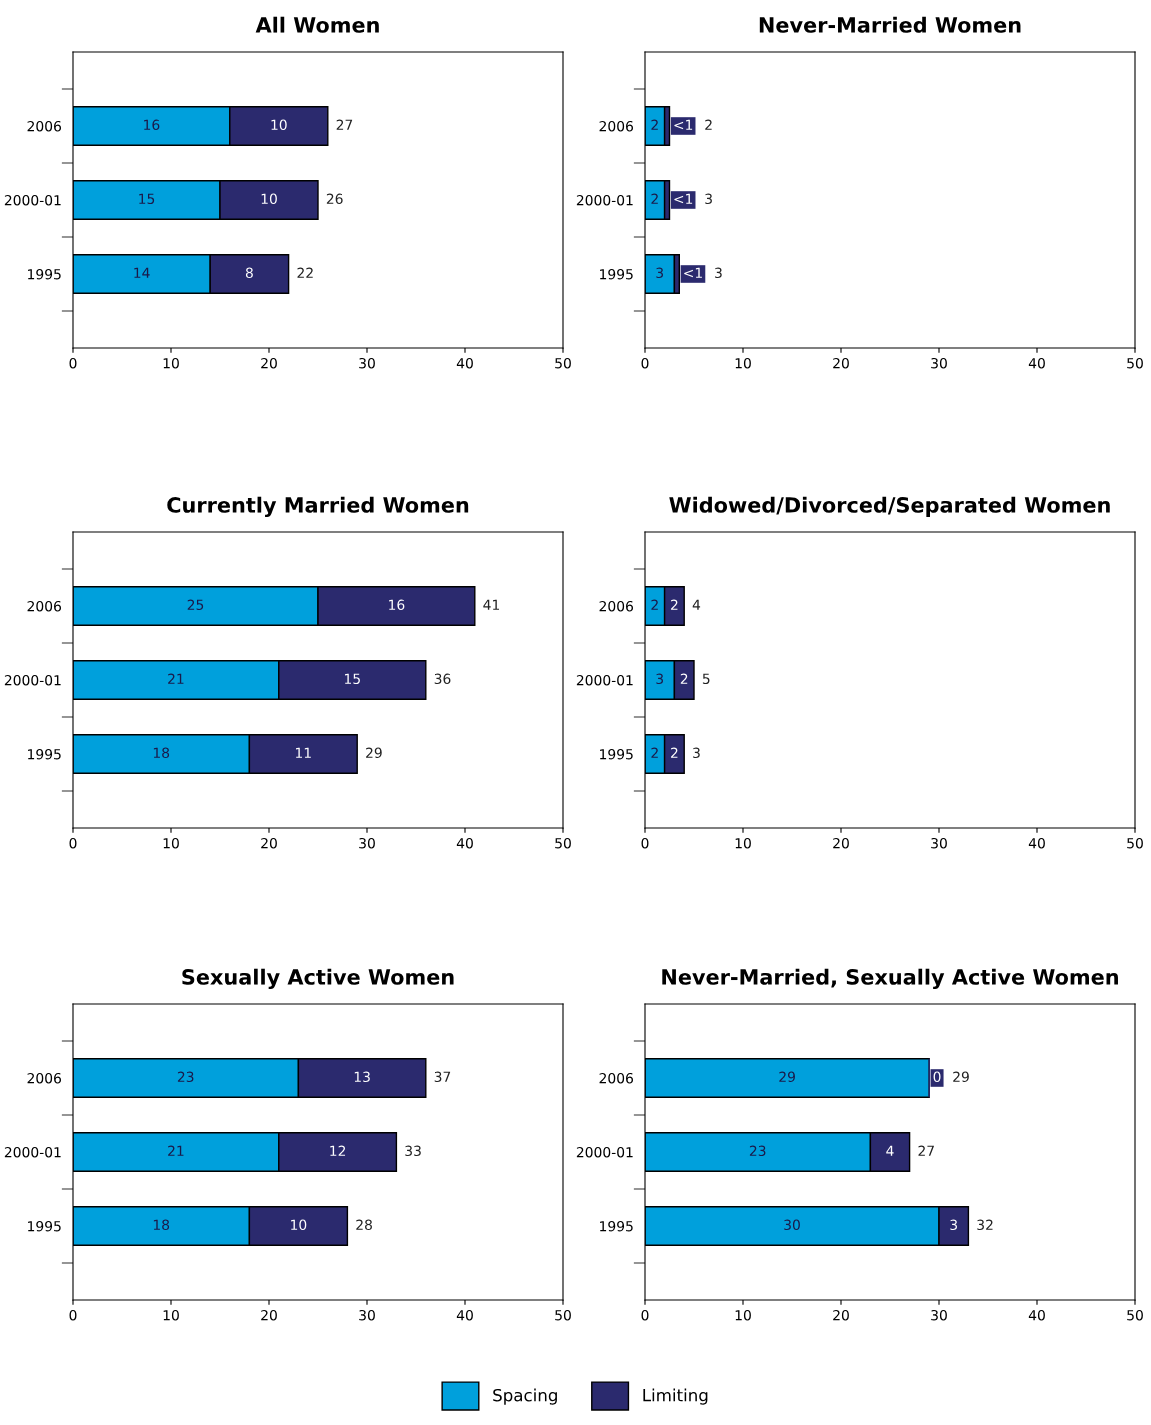 The width and height of the screenshot is (1151, 1425). Describe the element at coordinates (696, 604) in the screenshot. I see `total-label: 4` at that location.